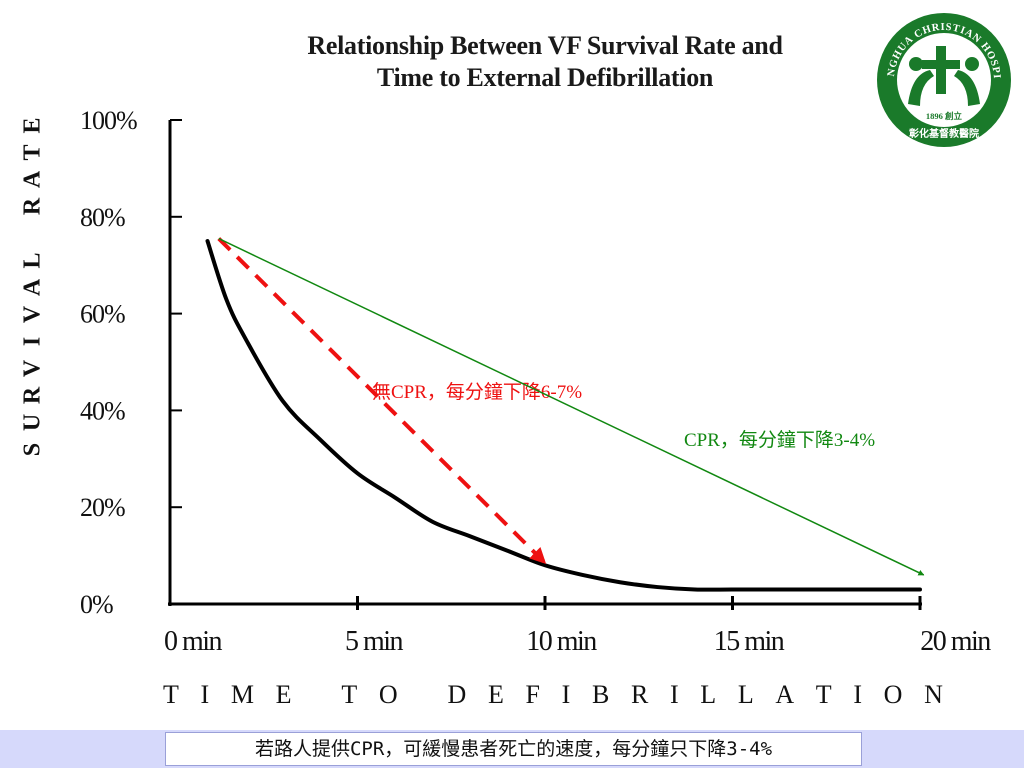 The image size is (1024, 768). Describe the element at coordinates (944, 133) in the screenshot. I see `logo-name-text: 彰化基督教醫院` at that location.